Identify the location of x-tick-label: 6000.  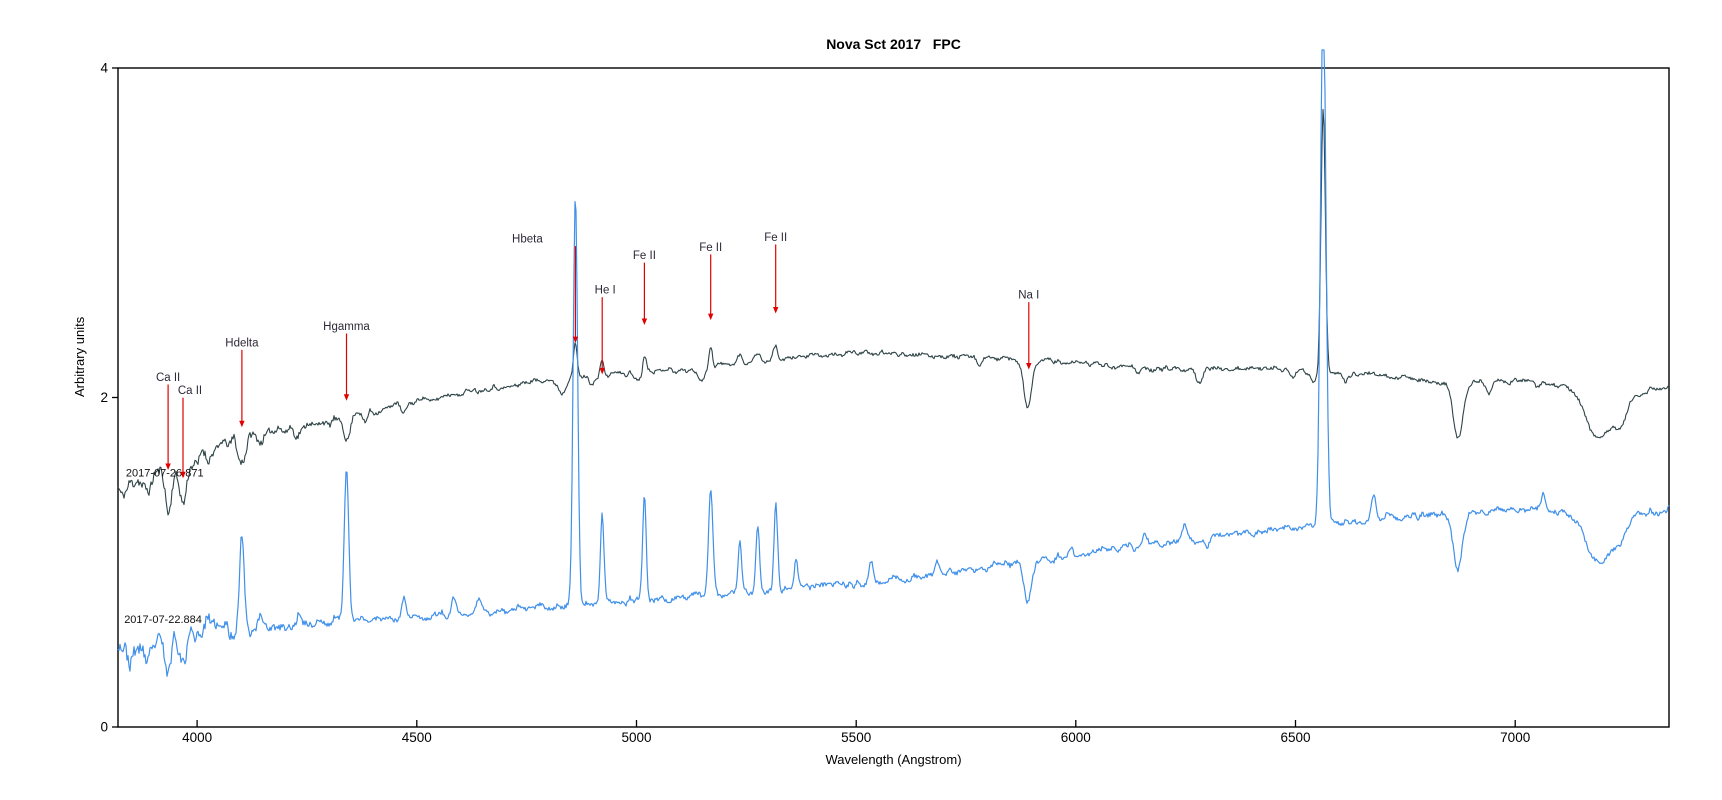
(1076, 737).